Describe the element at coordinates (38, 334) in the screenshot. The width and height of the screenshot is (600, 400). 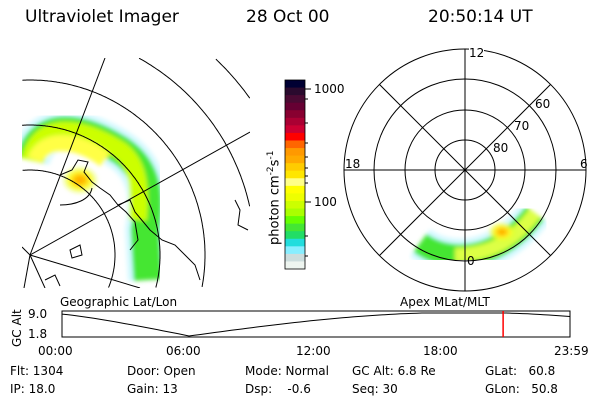
I see `alt-ytick-min: 1.8` at that location.